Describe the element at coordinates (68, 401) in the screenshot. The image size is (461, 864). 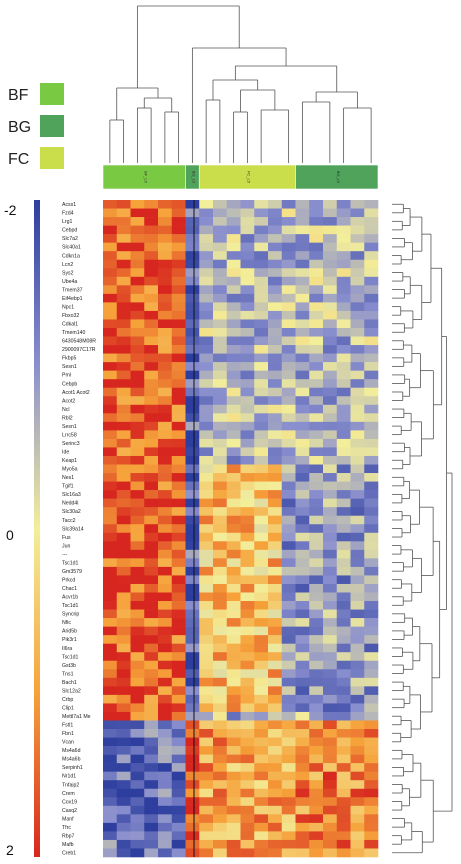
I see `row-label: Acot2` at that location.